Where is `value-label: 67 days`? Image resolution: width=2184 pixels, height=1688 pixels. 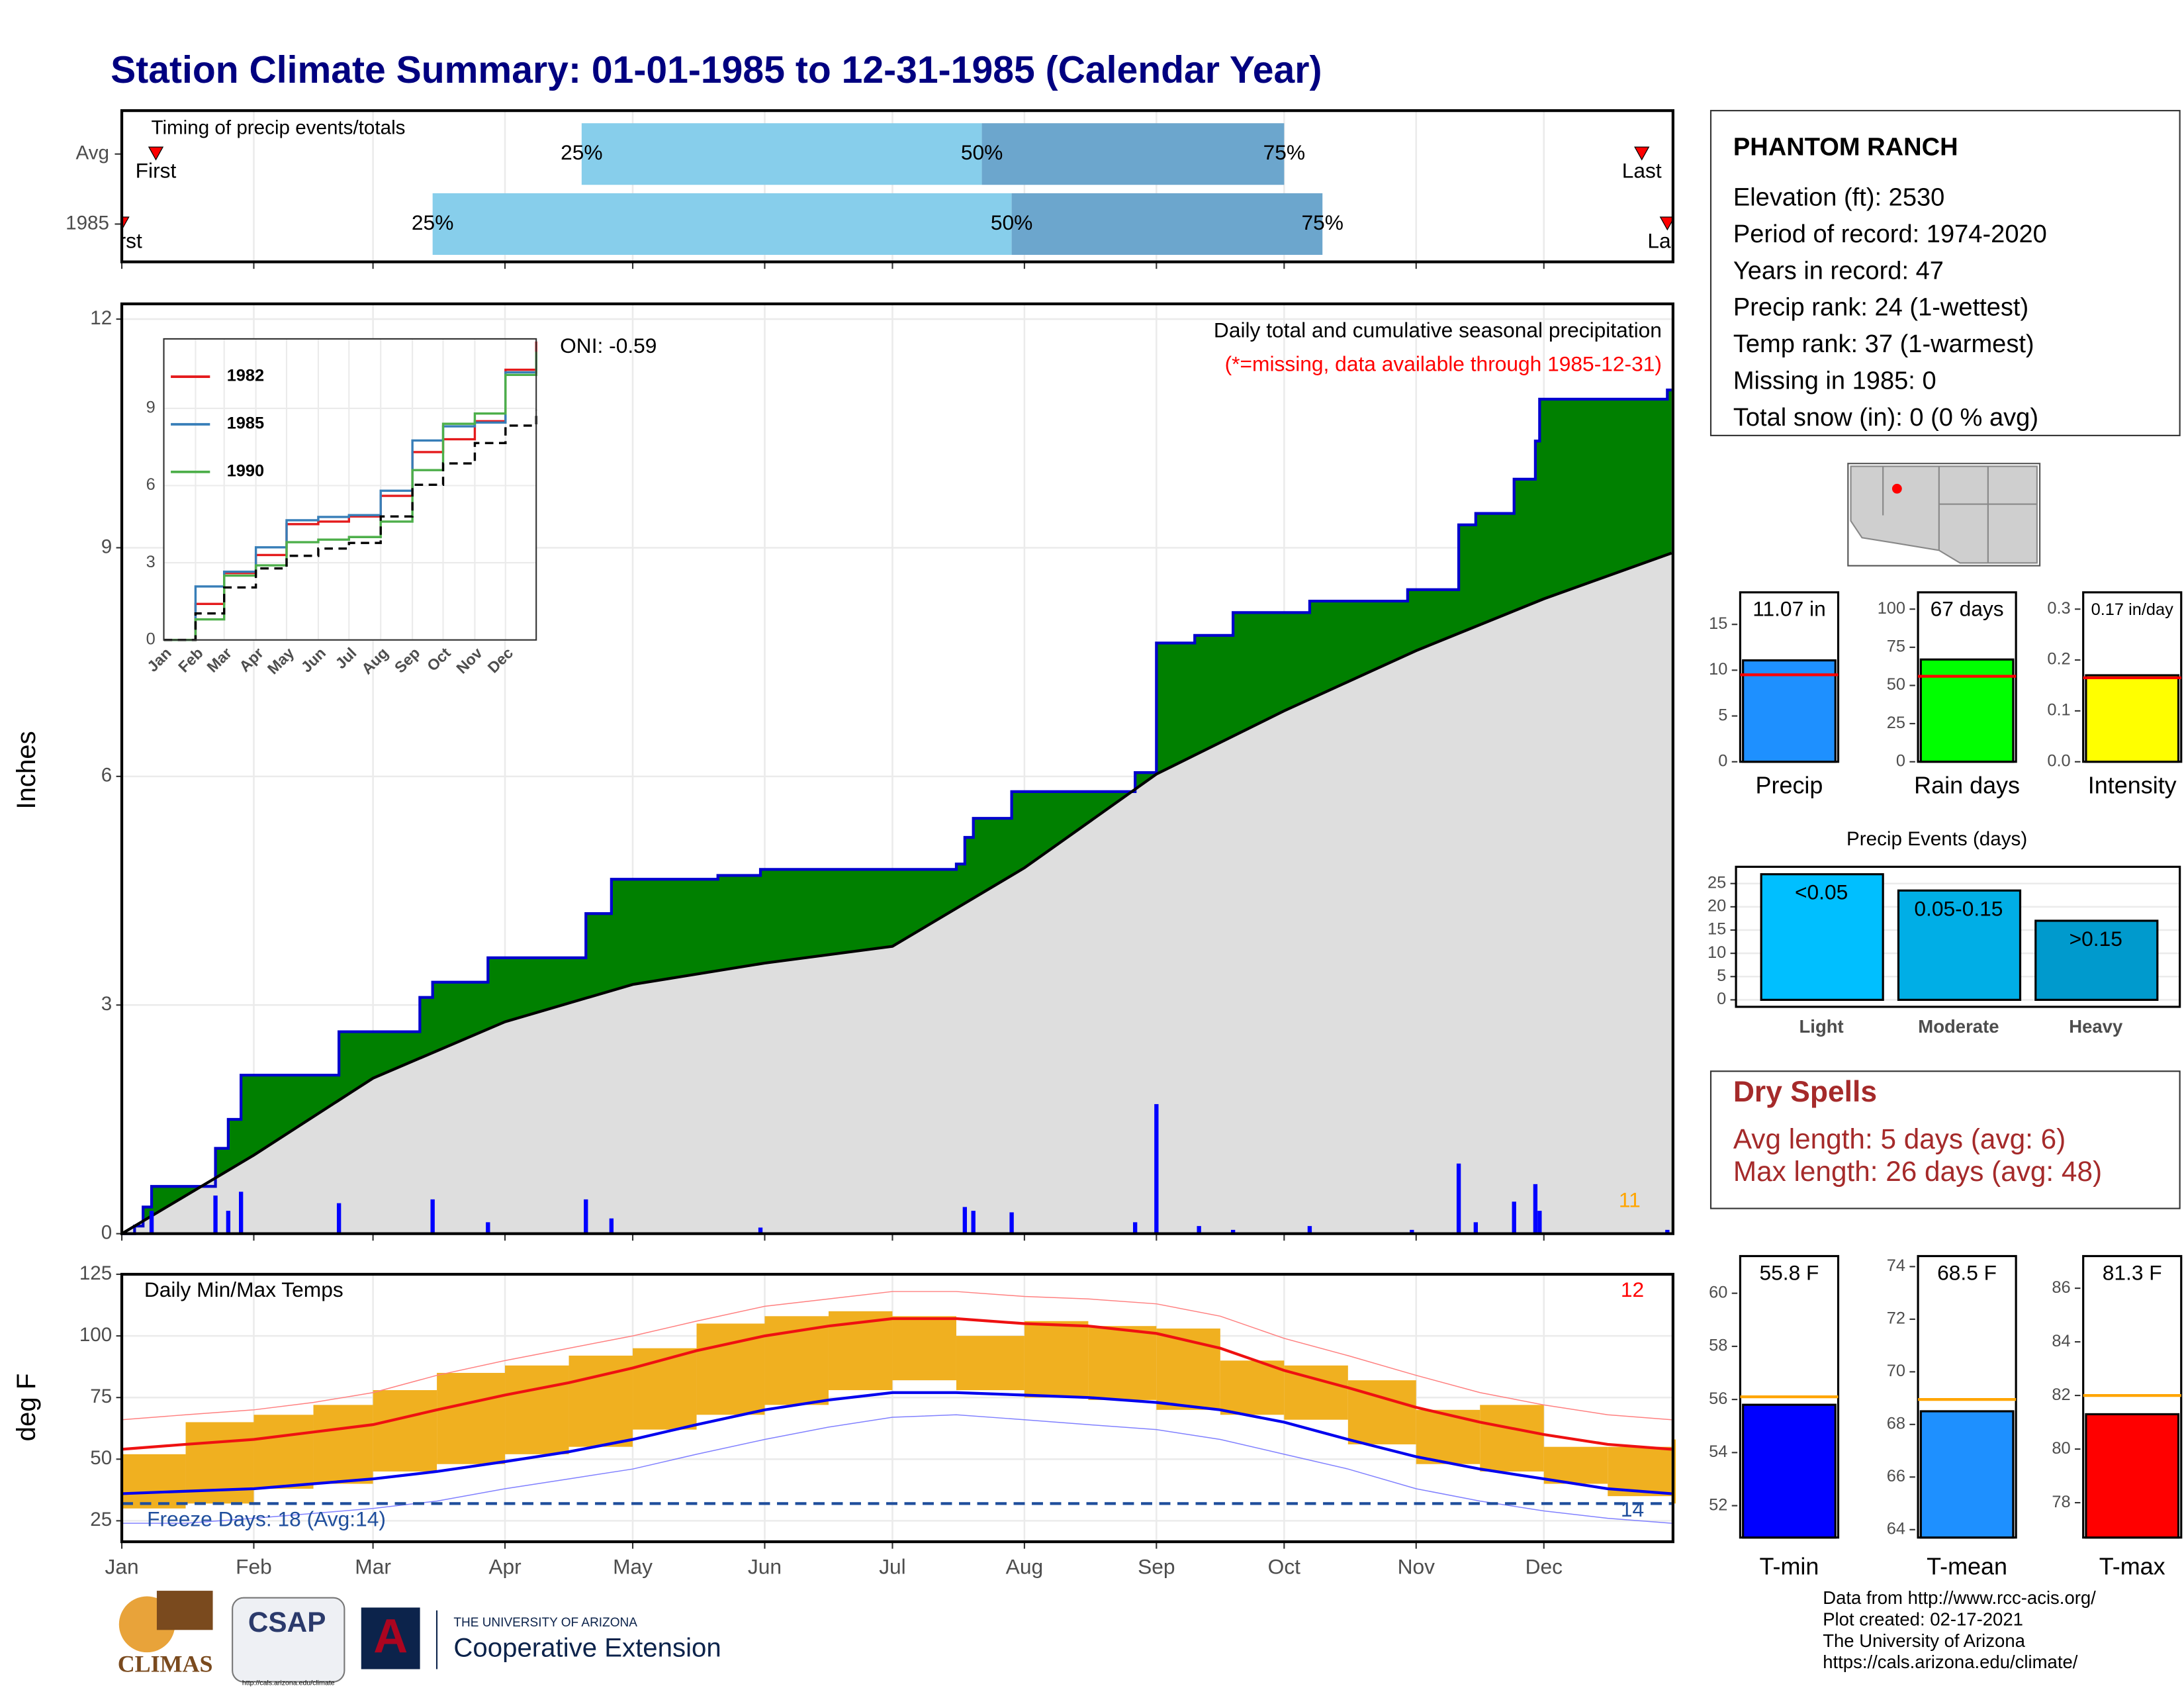 value-label: 67 days is located at coordinates (1968, 609).